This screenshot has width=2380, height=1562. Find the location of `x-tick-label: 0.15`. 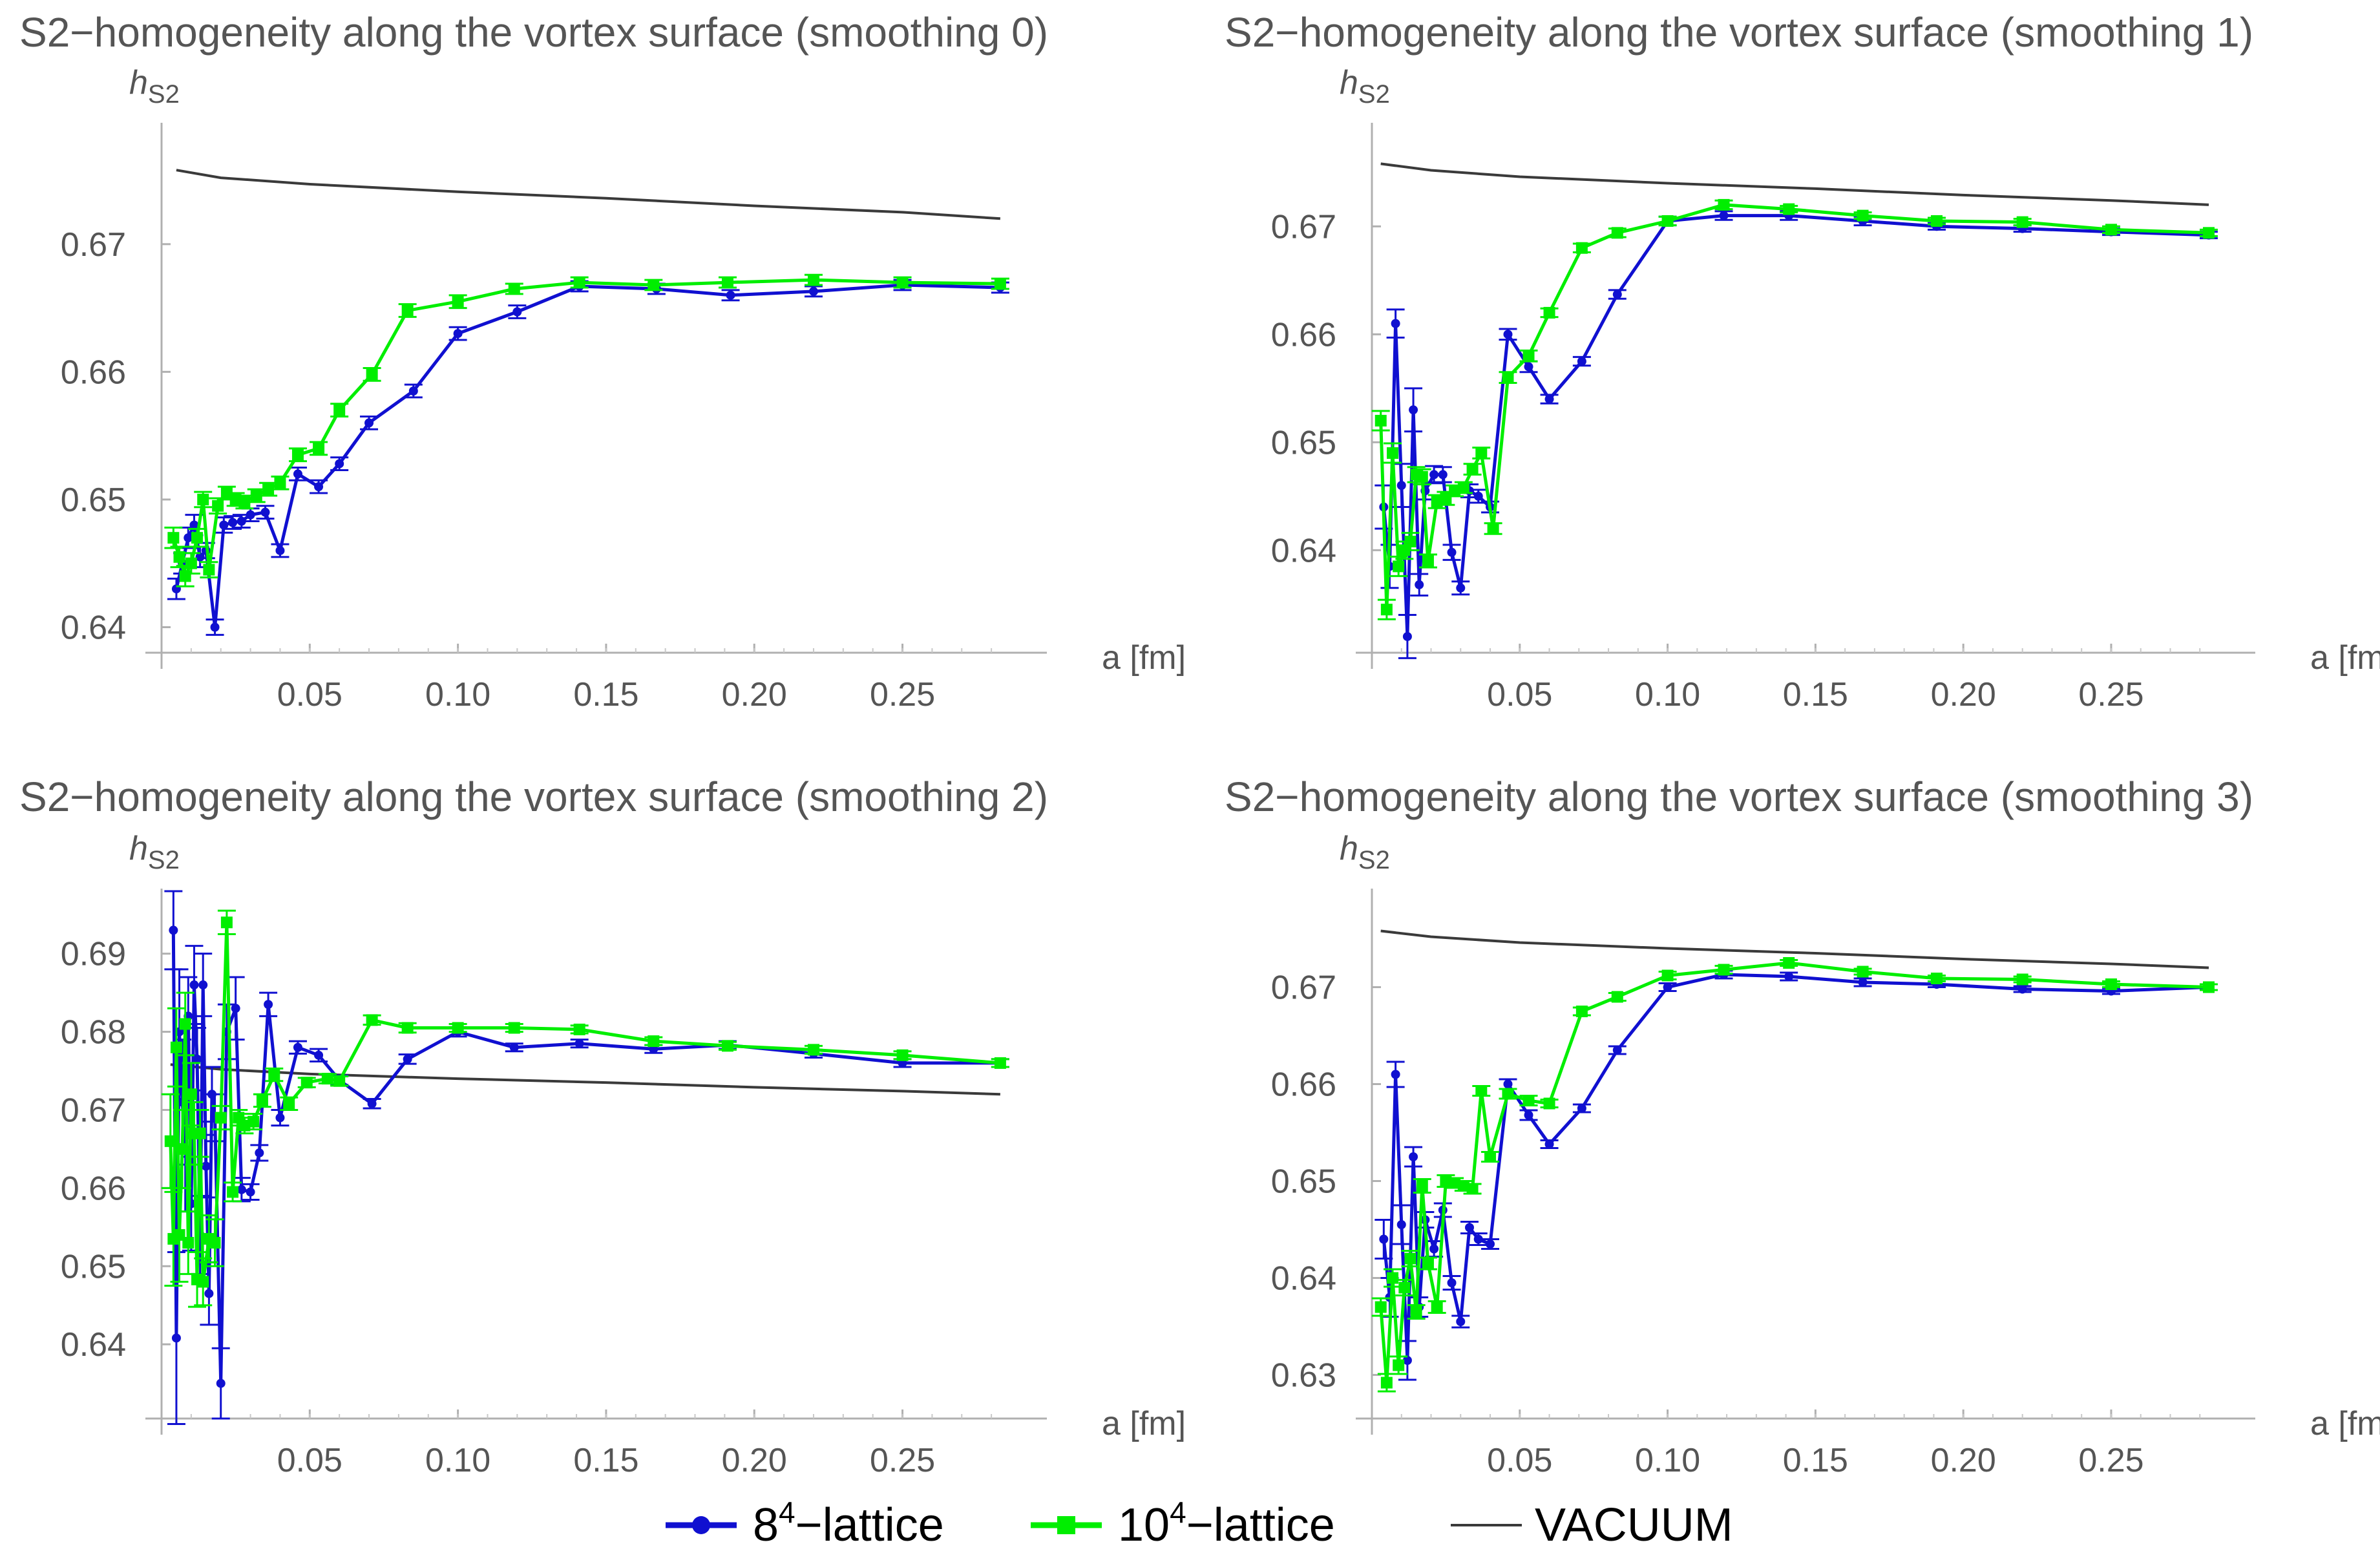

x-tick-label: 0.15 is located at coordinates (605, 1461).